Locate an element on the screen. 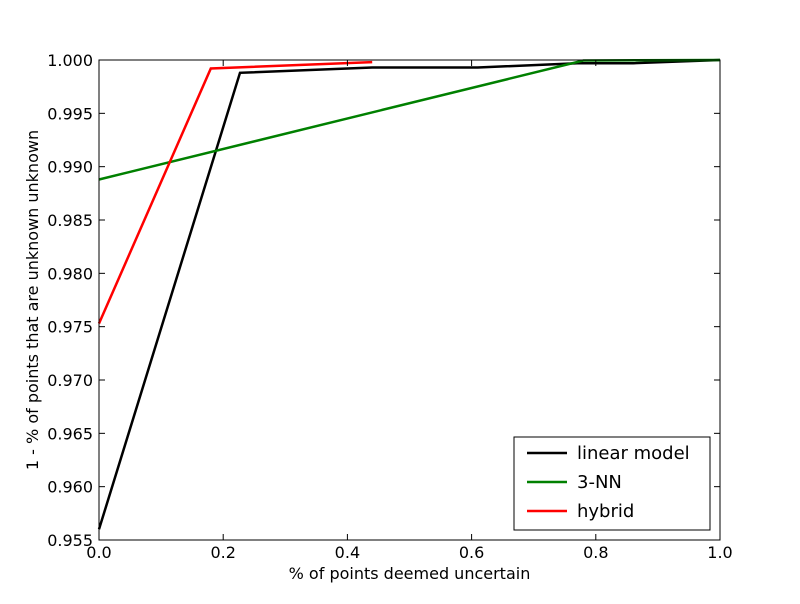 The width and height of the screenshot is (800, 604). y-tick-label: 1.000 is located at coordinates (70, 60).